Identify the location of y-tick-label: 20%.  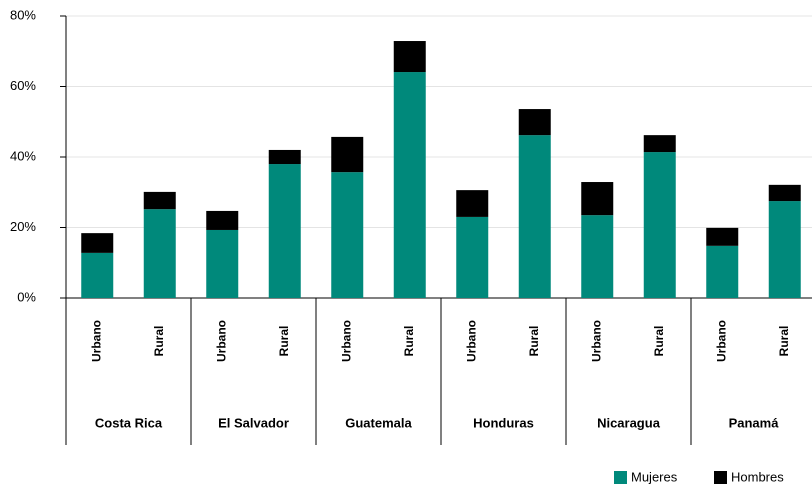
(23, 226).